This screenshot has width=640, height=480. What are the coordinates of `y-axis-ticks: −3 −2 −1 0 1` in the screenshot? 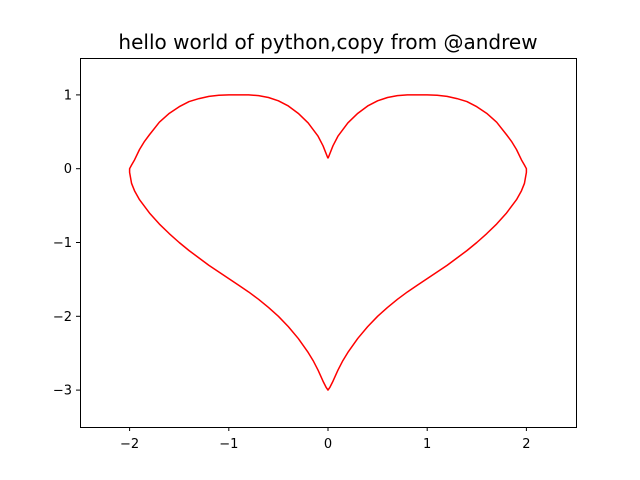 It's located at (66, 243).